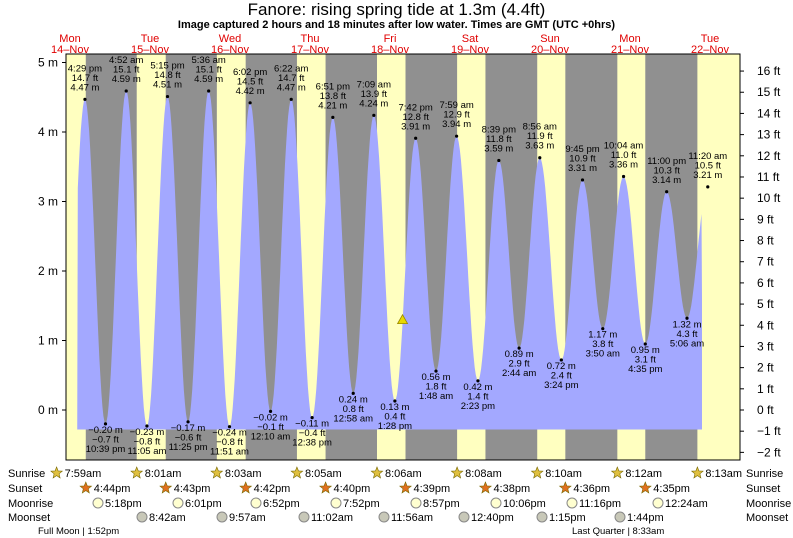 The image size is (793, 538). Describe the element at coordinates (291, 78) in the screenshot. I see `high-tide-label: 14.7 ft` at that location.